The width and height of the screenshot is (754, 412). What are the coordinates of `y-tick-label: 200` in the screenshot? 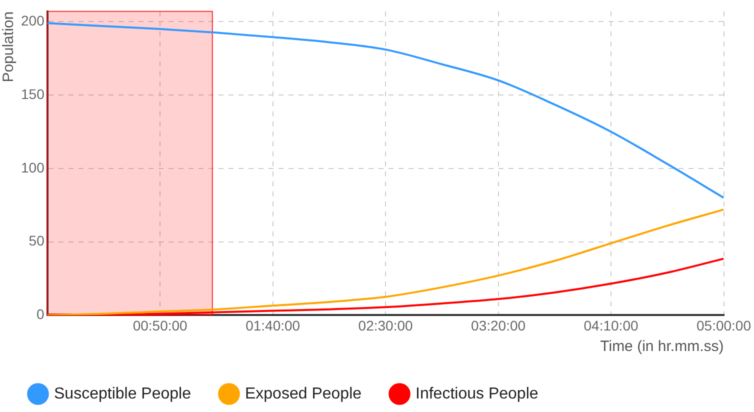 It's located at (33, 20).